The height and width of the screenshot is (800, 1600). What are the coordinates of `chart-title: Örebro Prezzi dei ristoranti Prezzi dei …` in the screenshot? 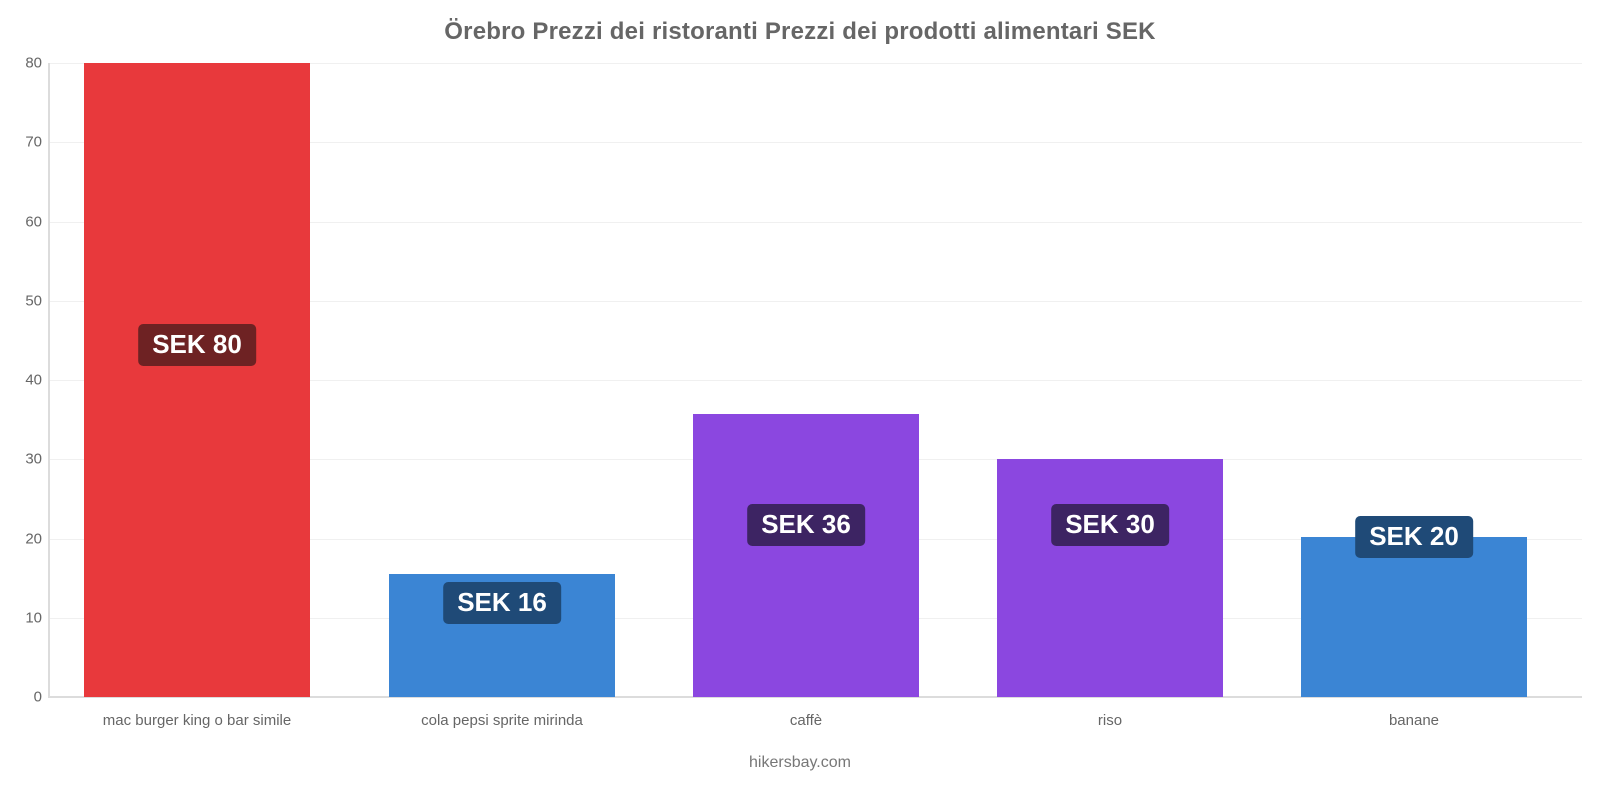 It's located at (800, 31).